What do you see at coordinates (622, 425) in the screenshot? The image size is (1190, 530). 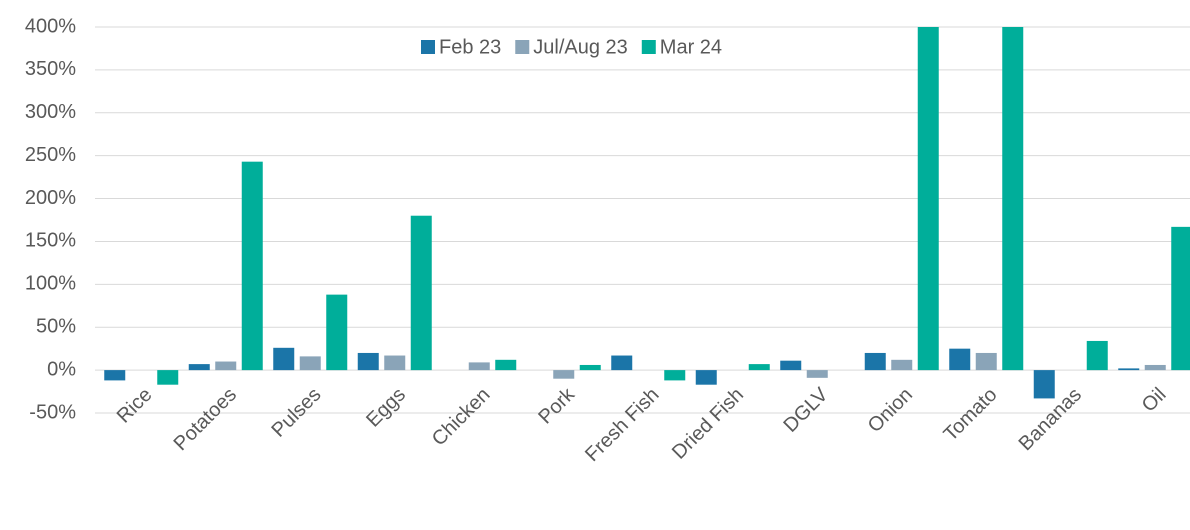 I see `x-tick-label: Fresh Fish` at bounding box center [622, 425].